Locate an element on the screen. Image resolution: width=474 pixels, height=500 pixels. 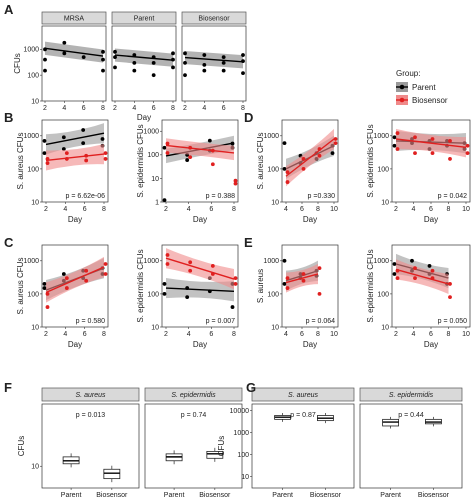
plot-area is located at coordinates (90, 446).